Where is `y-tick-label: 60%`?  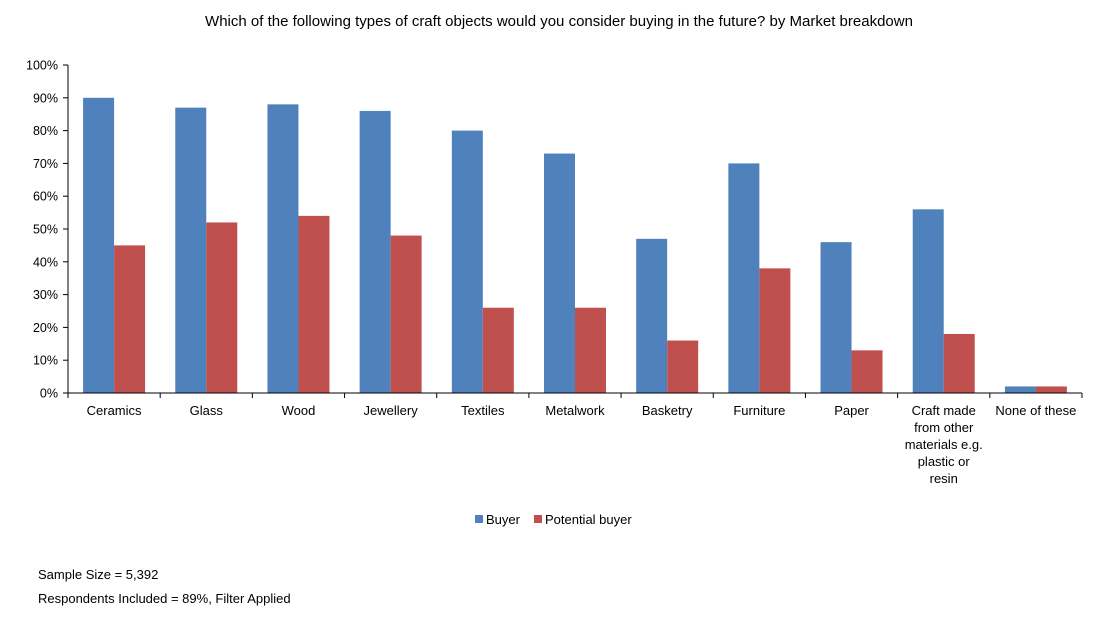
y-tick-label: 60% is located at coordinates (45, 197).